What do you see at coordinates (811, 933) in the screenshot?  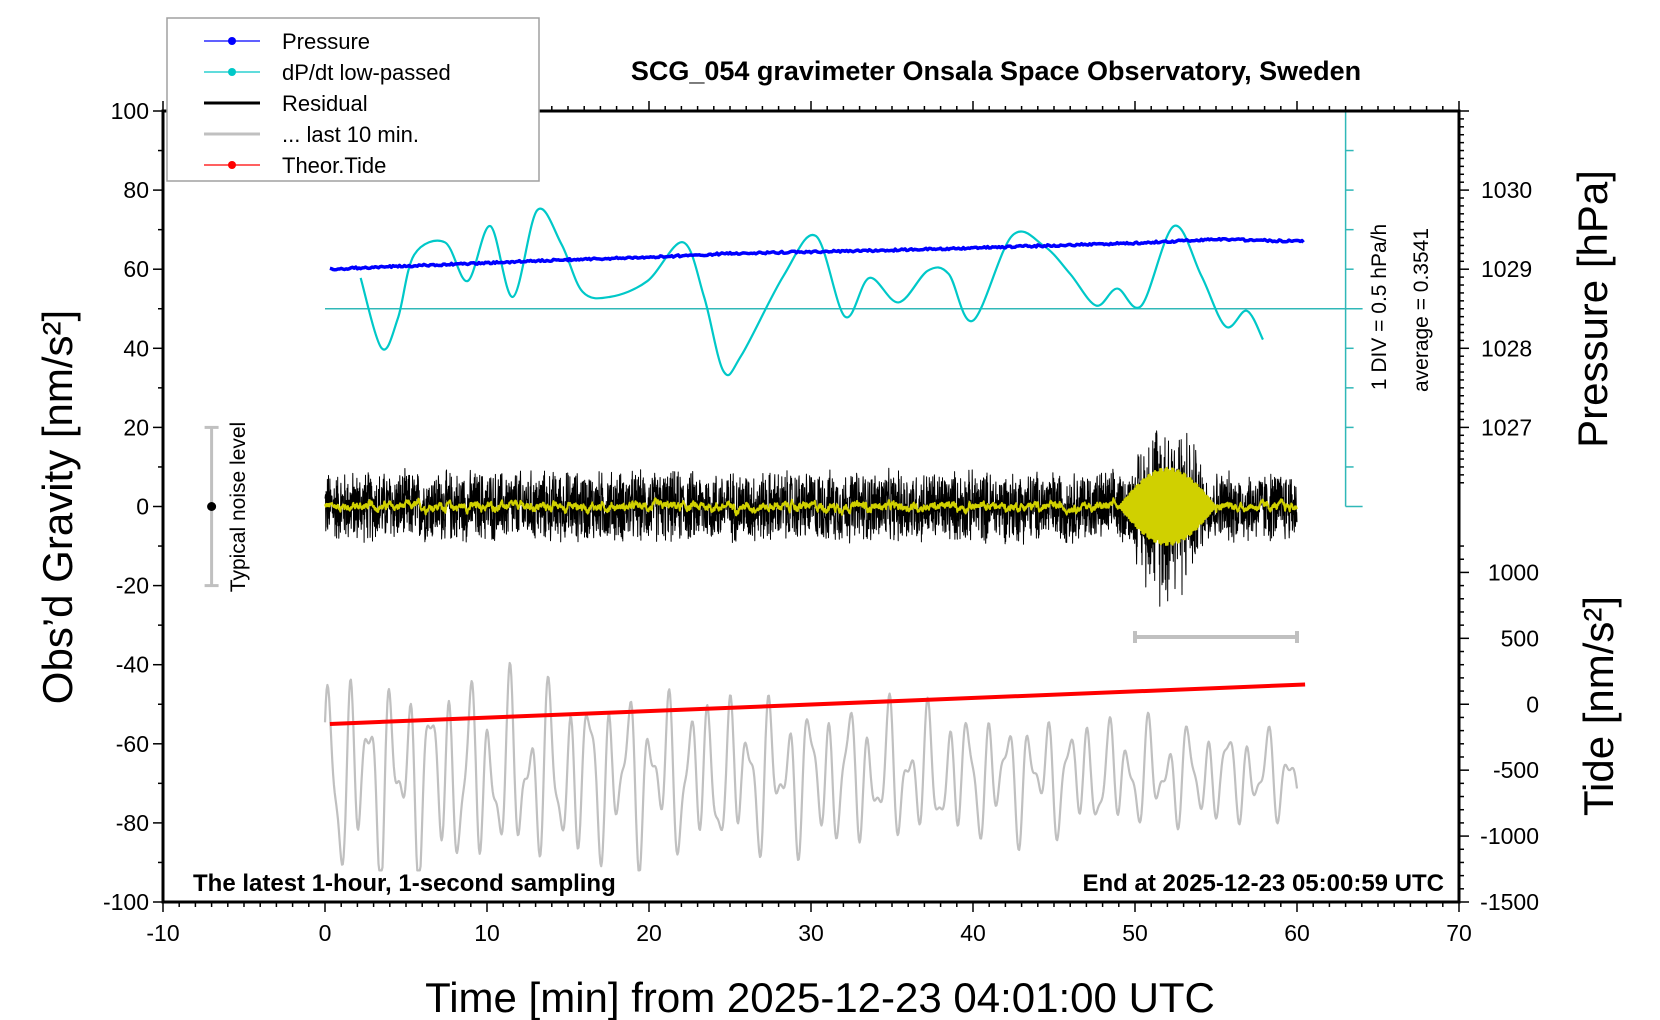 I see `x-tick-label: 30` at bounding box center [811, 933].